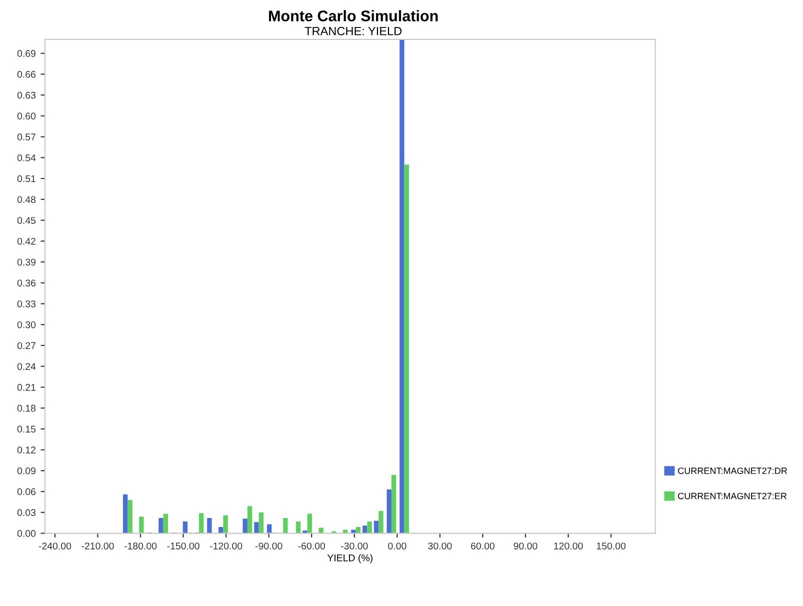  What do you see at coordinates (354, 546) in the screenshot?
I see `x-tick-label: -30.00` at bounding box center [354, 546].